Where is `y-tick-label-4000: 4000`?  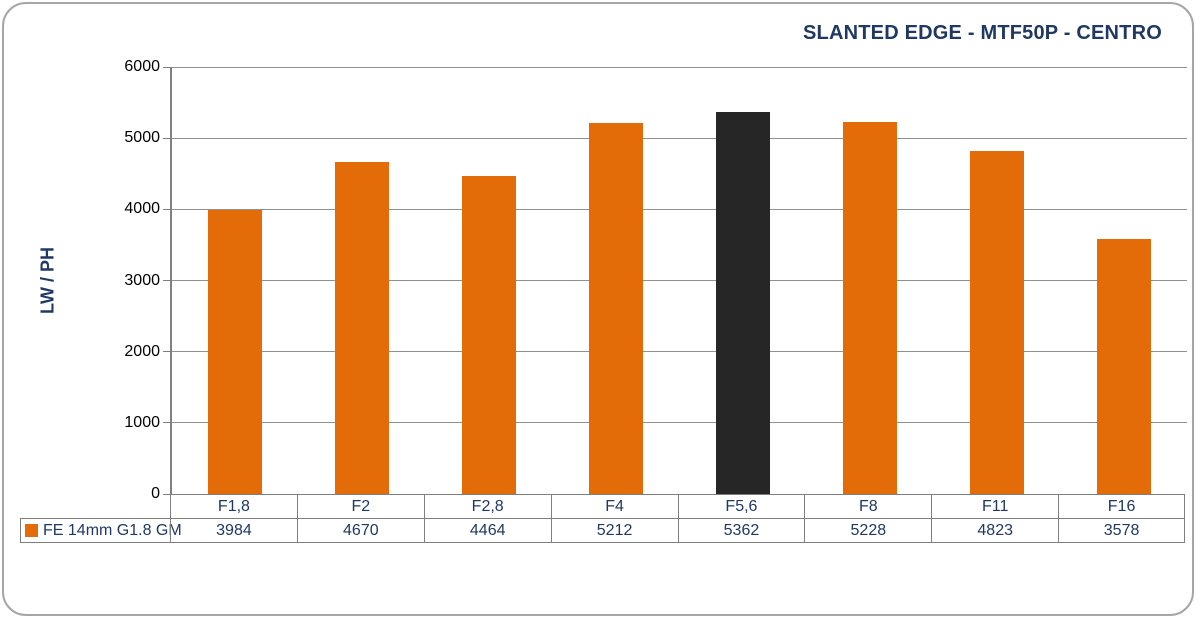
y-tick-label-4000: 4000 is located at coordinates (142, 209).